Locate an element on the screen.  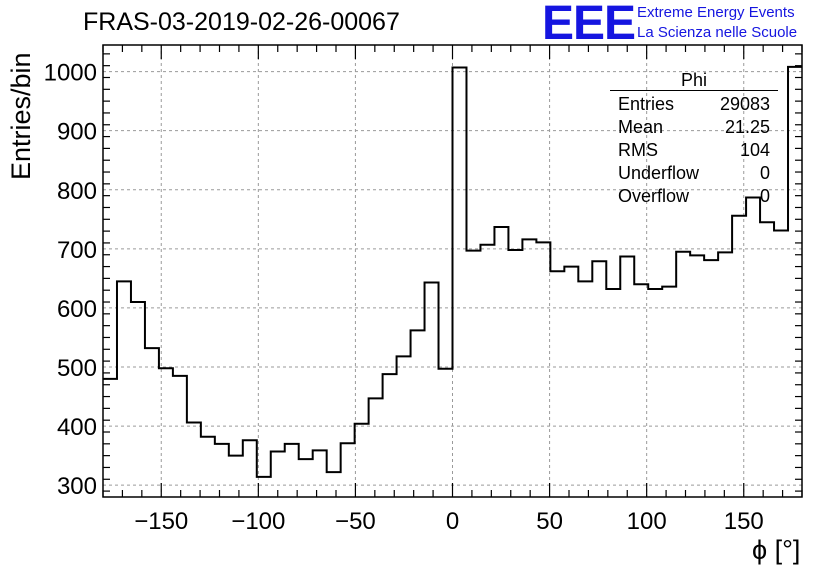
y-tick-label: 800 is located at coordinates (77, 191).